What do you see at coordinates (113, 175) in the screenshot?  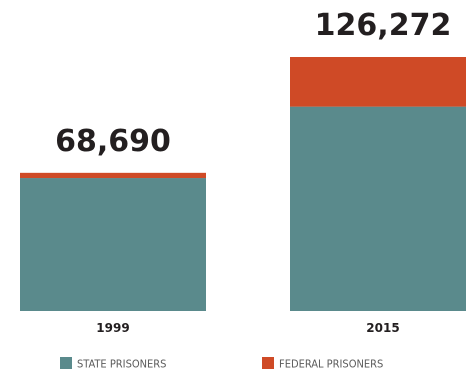 I see `bar-1999-federal` at bounding box center [113, 175].